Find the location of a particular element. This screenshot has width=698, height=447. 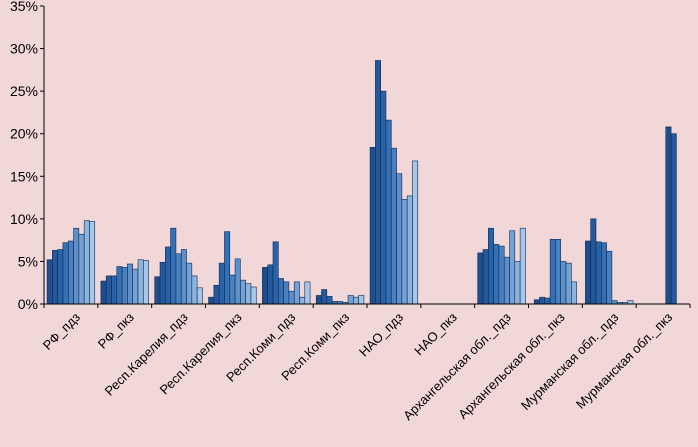

y-tick-label: 15% is located at coordinates (24, 176).